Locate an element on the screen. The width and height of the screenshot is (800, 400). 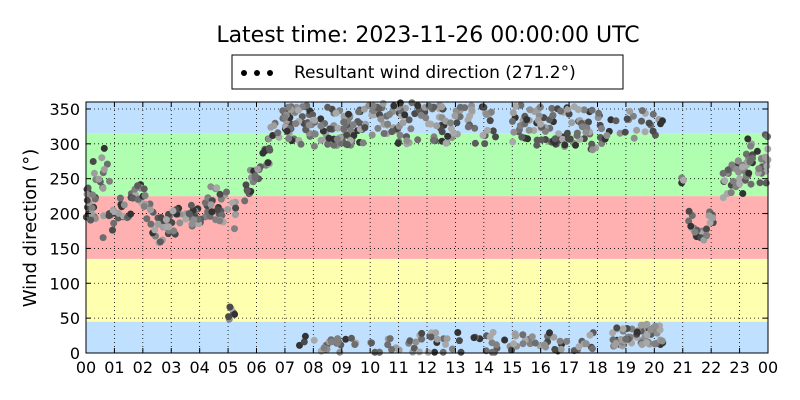
x-tick-label: 22 is located at coordinates (711, 367).